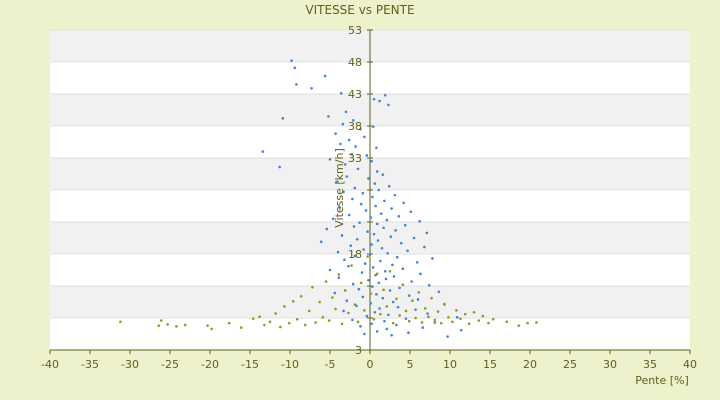 The width and height of the screenshot is (720, 400). I want to click on x-tick-label: 30, so click(610, 364).